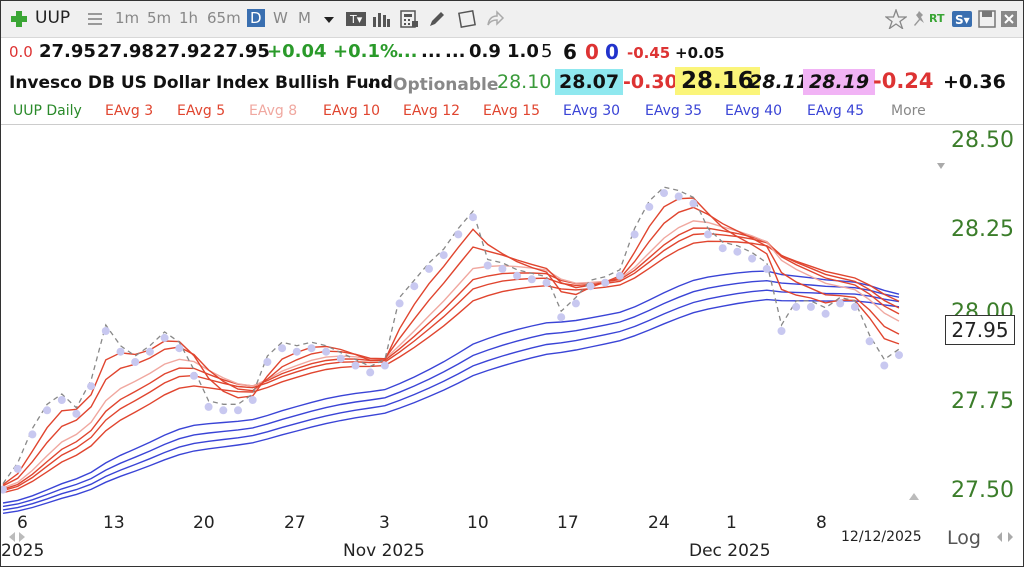  Describe the element at coordinates (512, 19) in the screenshot. I see `toolbar: UUP 1m 5m 1h 65m D W M T▾` at that location.